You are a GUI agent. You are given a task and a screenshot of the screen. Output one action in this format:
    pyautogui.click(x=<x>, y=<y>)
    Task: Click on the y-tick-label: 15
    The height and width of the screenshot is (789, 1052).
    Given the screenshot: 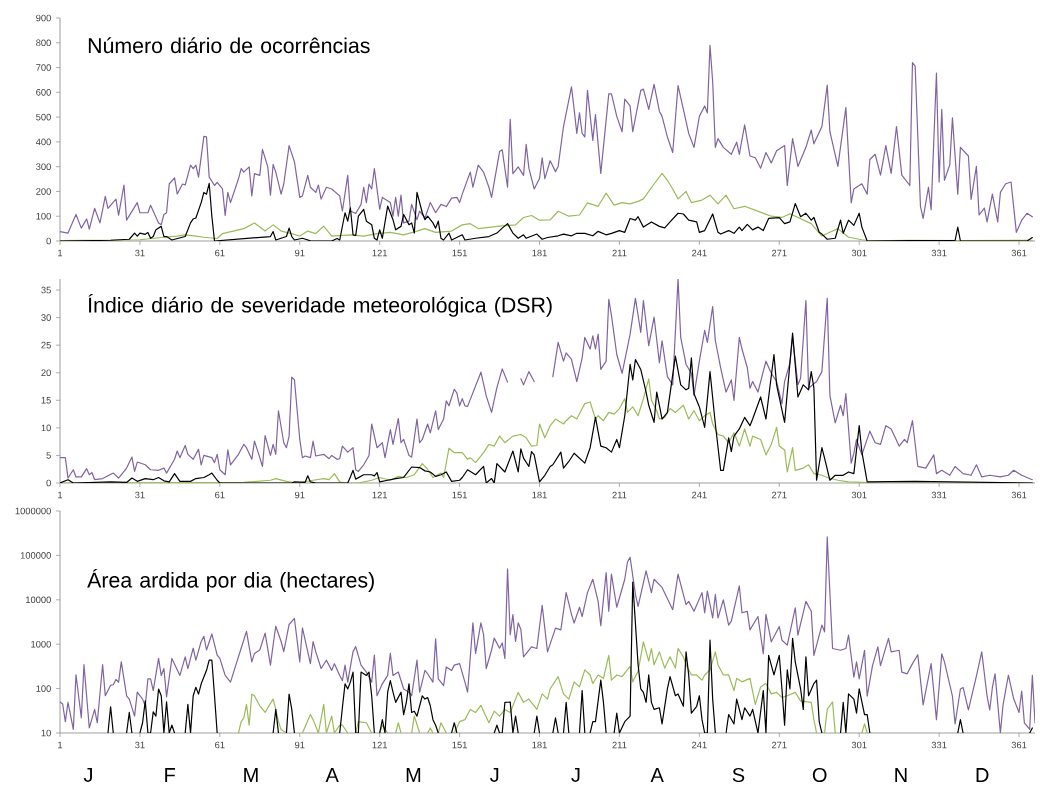 What is the action you would take?
    pyautogui.click(x=46, y=400)
    